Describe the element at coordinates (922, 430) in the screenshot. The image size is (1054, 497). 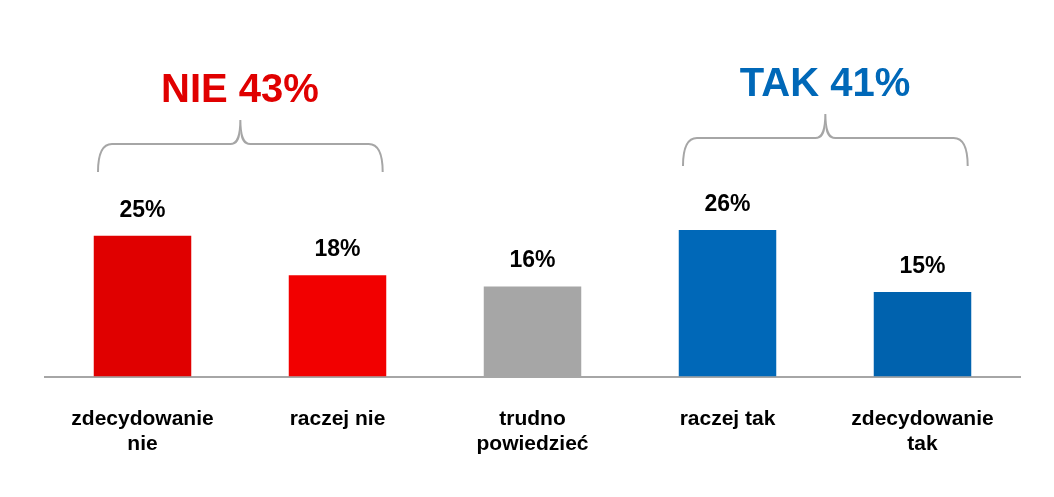
I see `x-tick-label: zdecydowanie tak` at that location.